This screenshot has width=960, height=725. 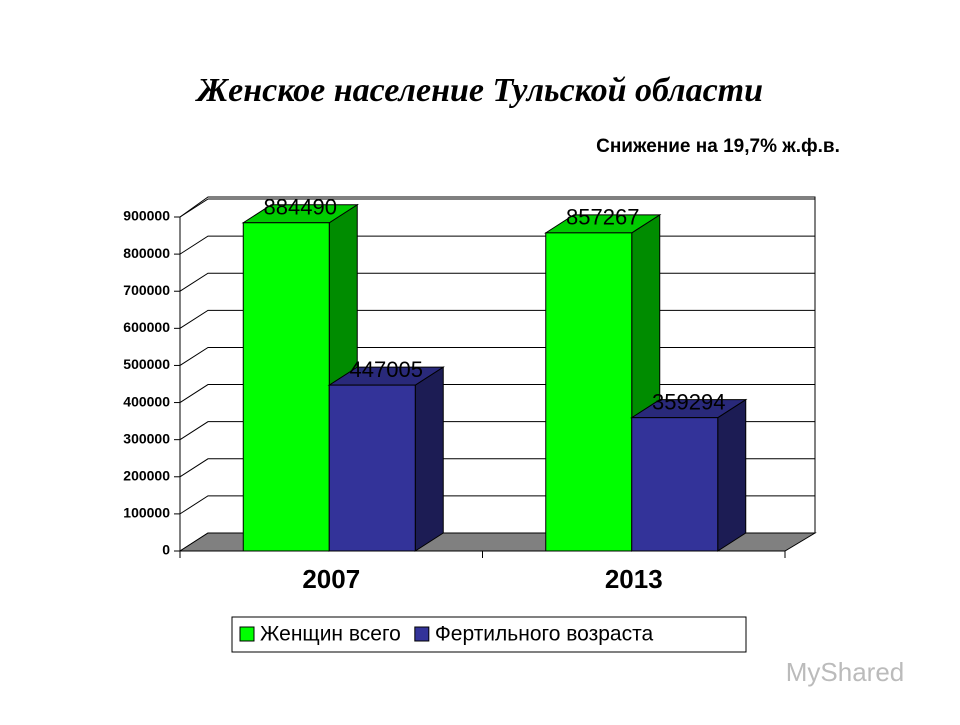 What do you see at coordinates (330, 634) in the screenshot?
I see `legend-label: Женщин всего` at bounding box center [330, 634].